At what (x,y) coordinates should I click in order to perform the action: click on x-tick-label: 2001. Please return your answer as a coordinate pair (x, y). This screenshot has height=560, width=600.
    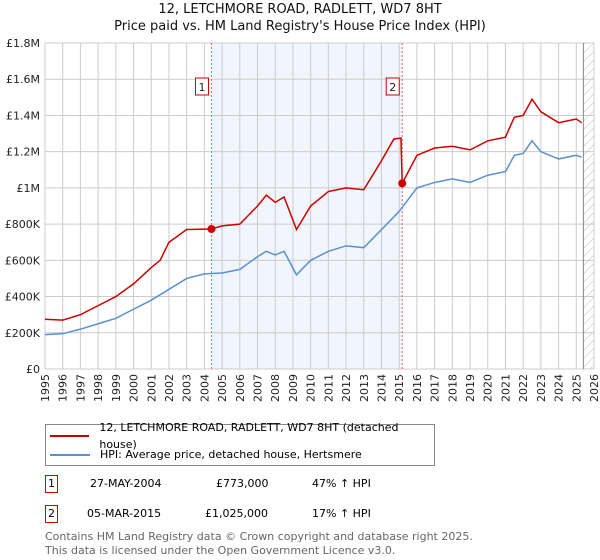
    Looking at the image, I should click on (151, 388).